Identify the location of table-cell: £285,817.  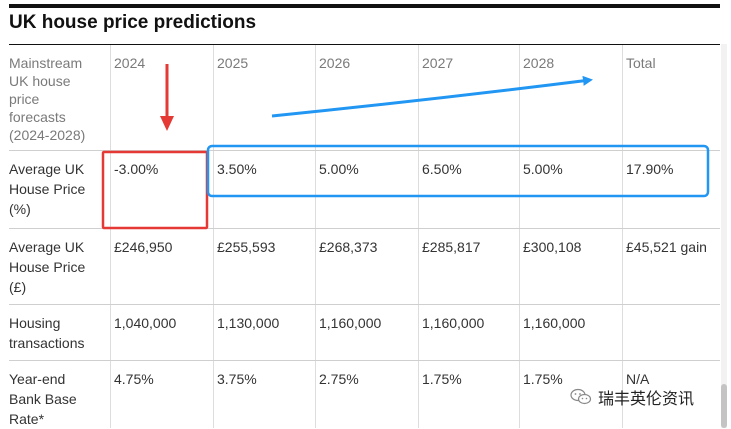
(468, 266).